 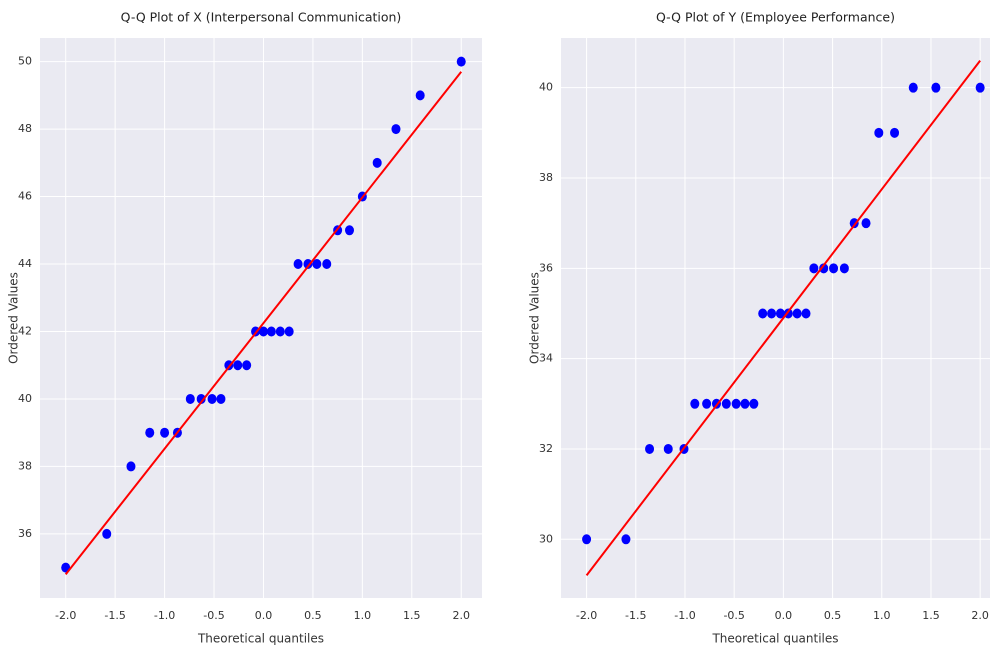 What do you see at coordinates (25, 330) in the screenshot?
I see `y-tick-label: 42` at bounding box center [25, 330].